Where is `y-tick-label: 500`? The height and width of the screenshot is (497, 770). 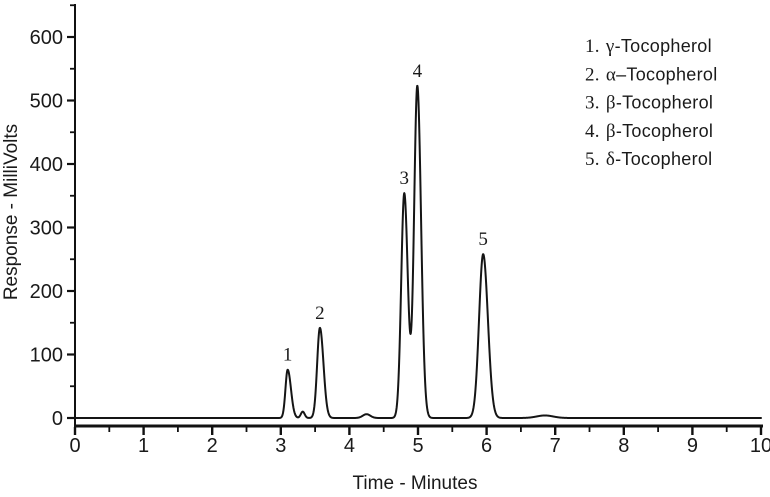
y-tick-label: 500 is located at coordinates (46, 102).